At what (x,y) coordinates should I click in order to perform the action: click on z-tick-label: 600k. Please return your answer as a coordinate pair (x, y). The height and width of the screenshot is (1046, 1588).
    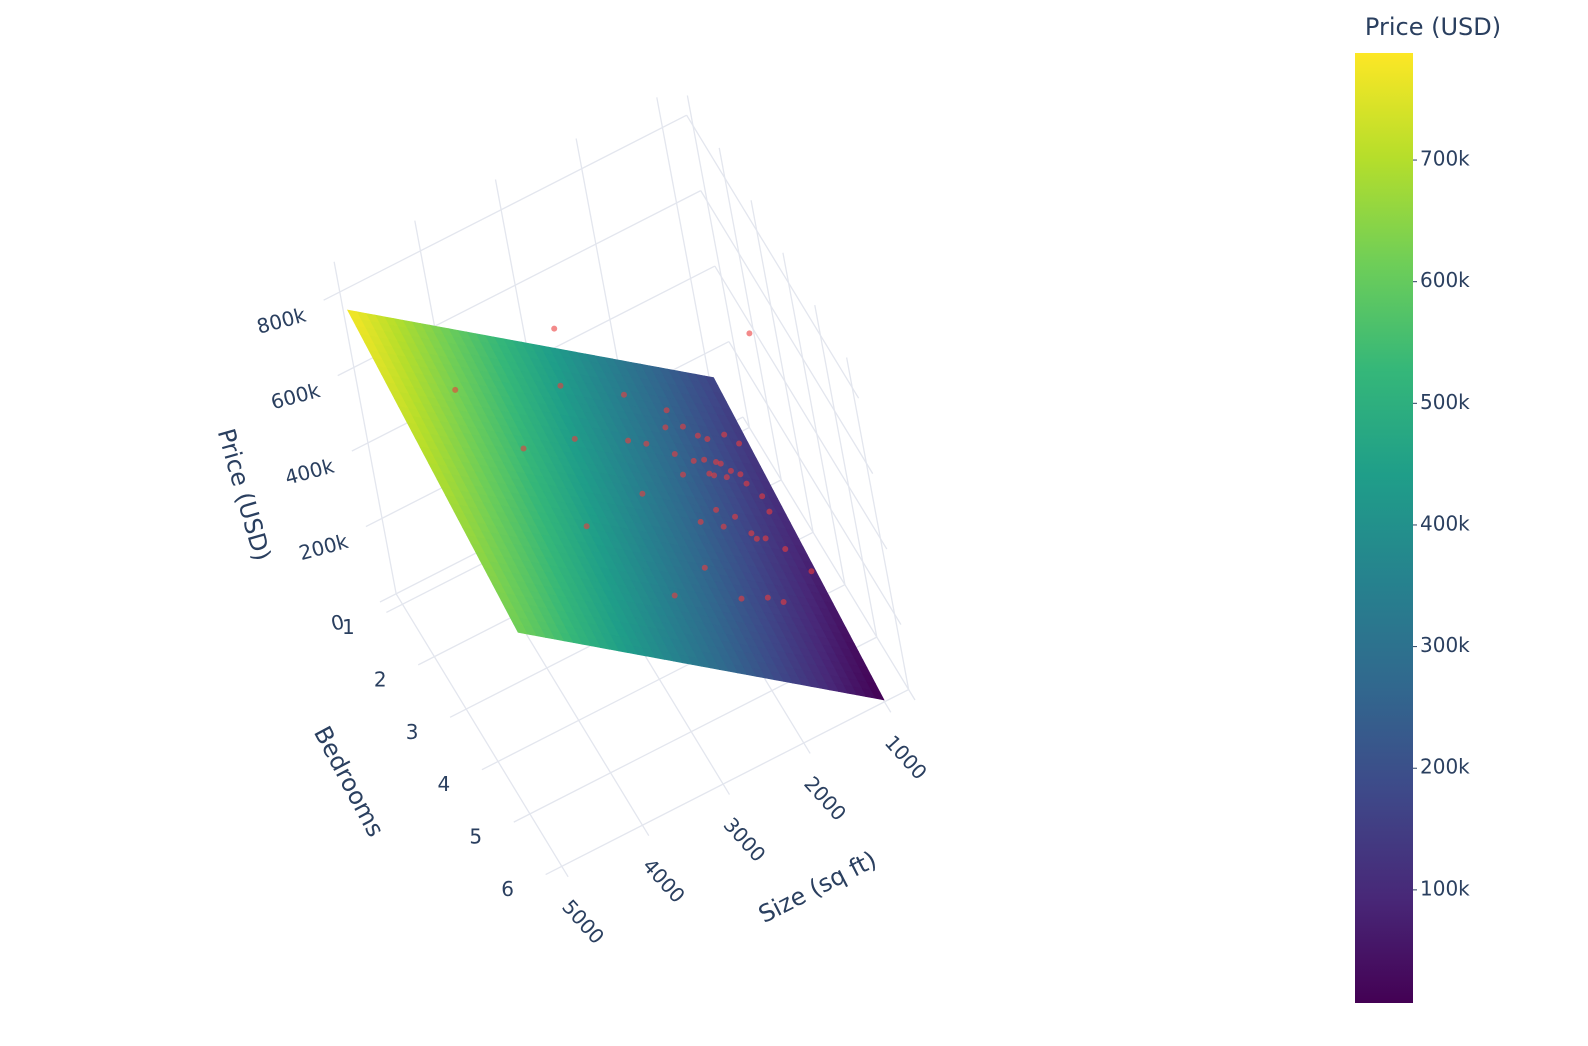
    Looking at the image, I should click on (295, 396).